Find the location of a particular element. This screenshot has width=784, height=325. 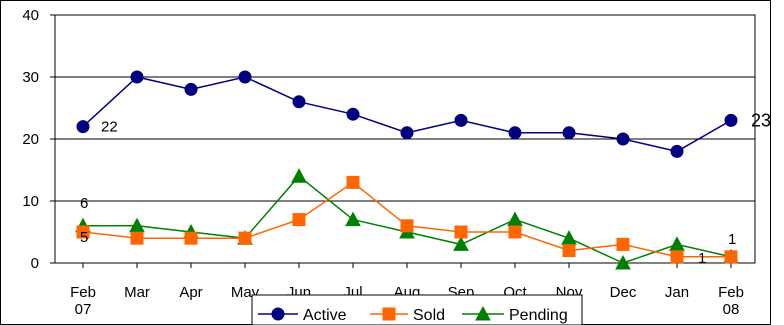

x-tick-label: Apr is located at coordinates (190, 292).